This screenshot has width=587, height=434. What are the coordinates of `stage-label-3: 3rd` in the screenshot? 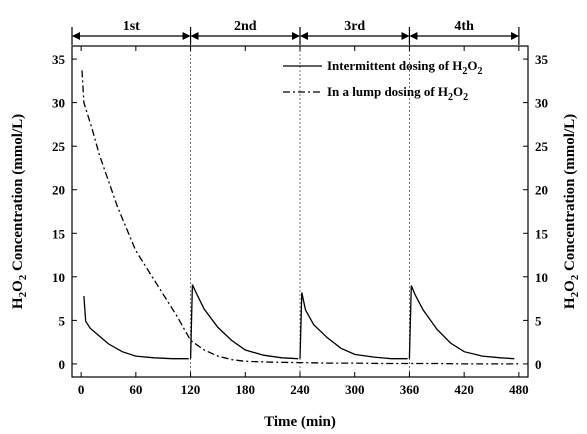 It's located at (354, 26).